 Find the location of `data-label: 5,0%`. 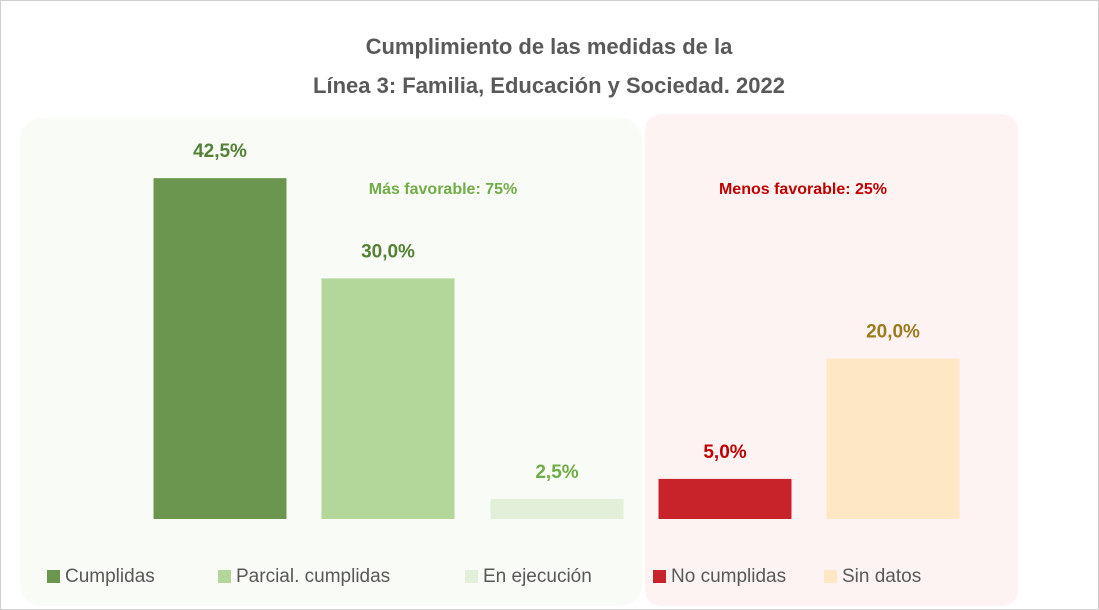

data-label: 5,0% is located at coordinates (724, 452).